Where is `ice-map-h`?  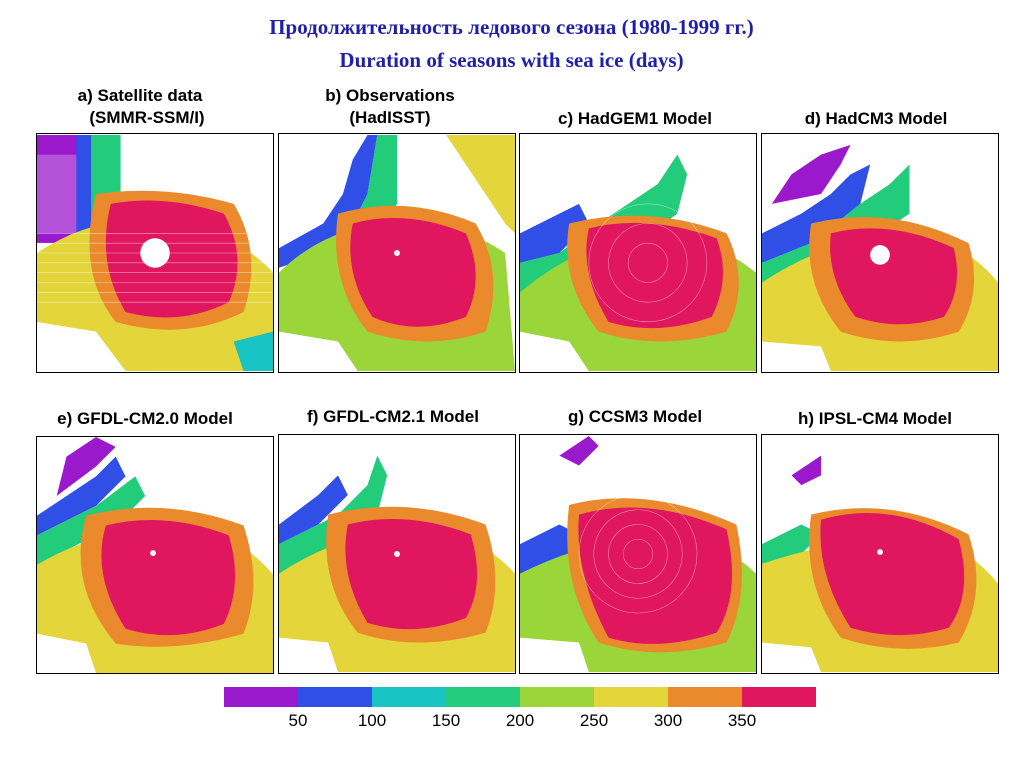 ice-map-h is located at coordinates (880, 554).